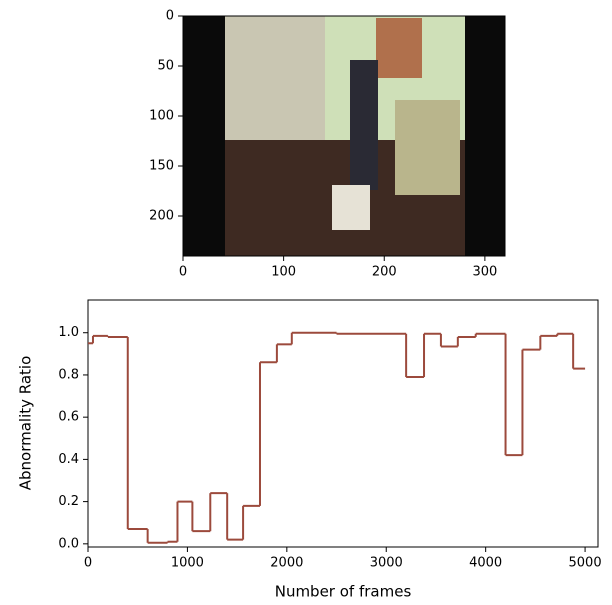 The image size is (612, 605). I want to click on poster, so click(399, 48).